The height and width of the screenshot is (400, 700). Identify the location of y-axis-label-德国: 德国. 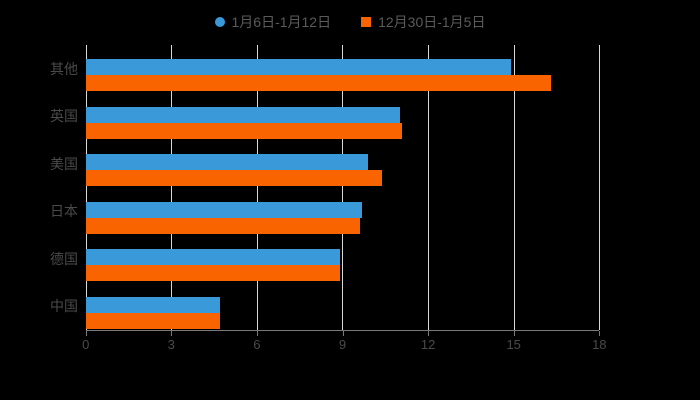
(64, 258).